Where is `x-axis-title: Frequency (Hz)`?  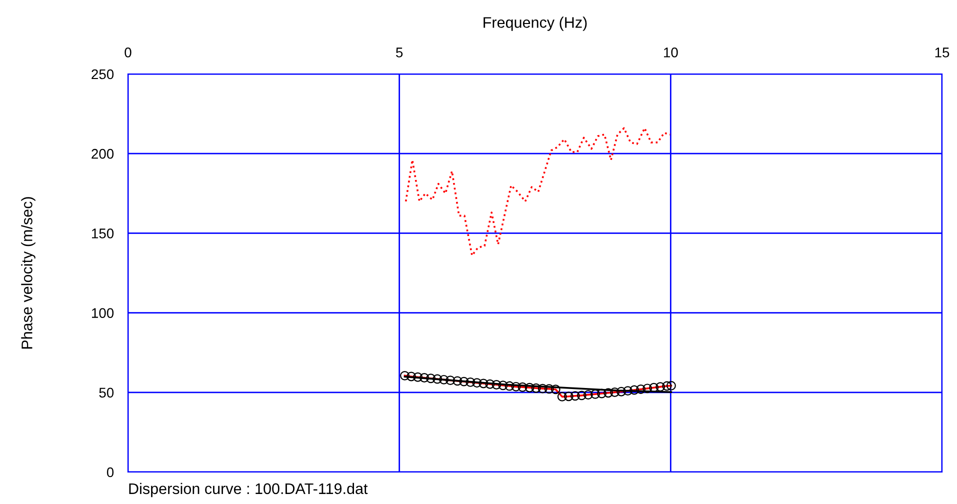
x-axis-title: Frequency (Hz) is located at coordinates (535, 23).